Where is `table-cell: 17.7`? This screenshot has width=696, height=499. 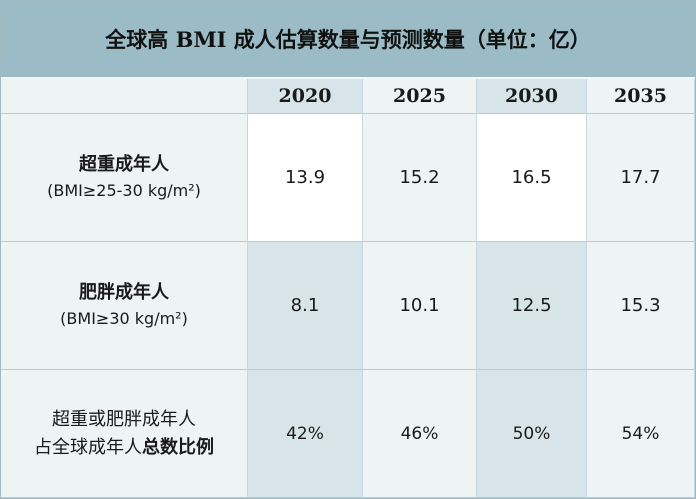
table-cell: 17.7 is located at coordinates (641, 178).